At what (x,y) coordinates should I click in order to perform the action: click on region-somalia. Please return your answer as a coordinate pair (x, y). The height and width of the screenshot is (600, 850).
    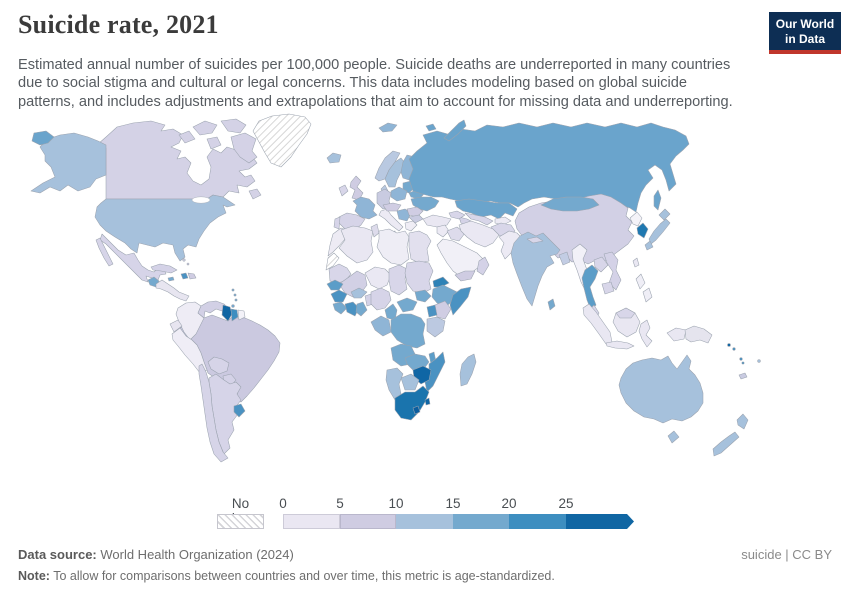
    Looking at the image, I should click on (460, 301).